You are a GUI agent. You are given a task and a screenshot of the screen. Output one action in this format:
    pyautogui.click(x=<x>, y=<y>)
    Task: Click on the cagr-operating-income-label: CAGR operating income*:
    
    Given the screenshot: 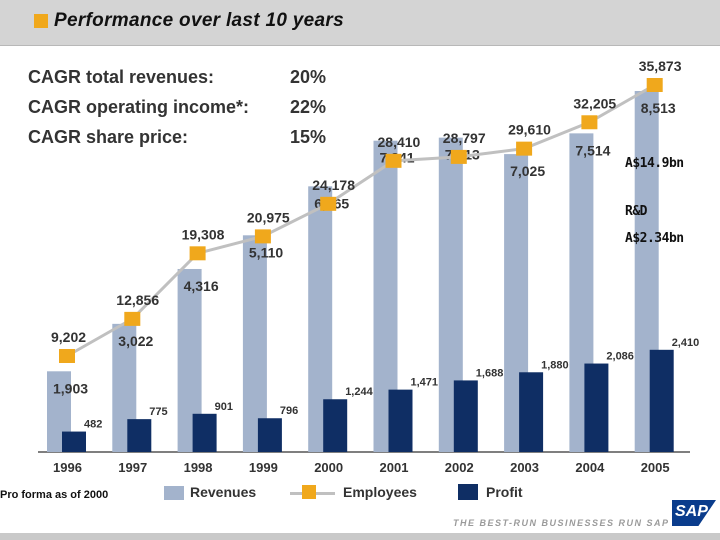 What is the action you would take?
    pyautogui.click(x=139, y=107)
    